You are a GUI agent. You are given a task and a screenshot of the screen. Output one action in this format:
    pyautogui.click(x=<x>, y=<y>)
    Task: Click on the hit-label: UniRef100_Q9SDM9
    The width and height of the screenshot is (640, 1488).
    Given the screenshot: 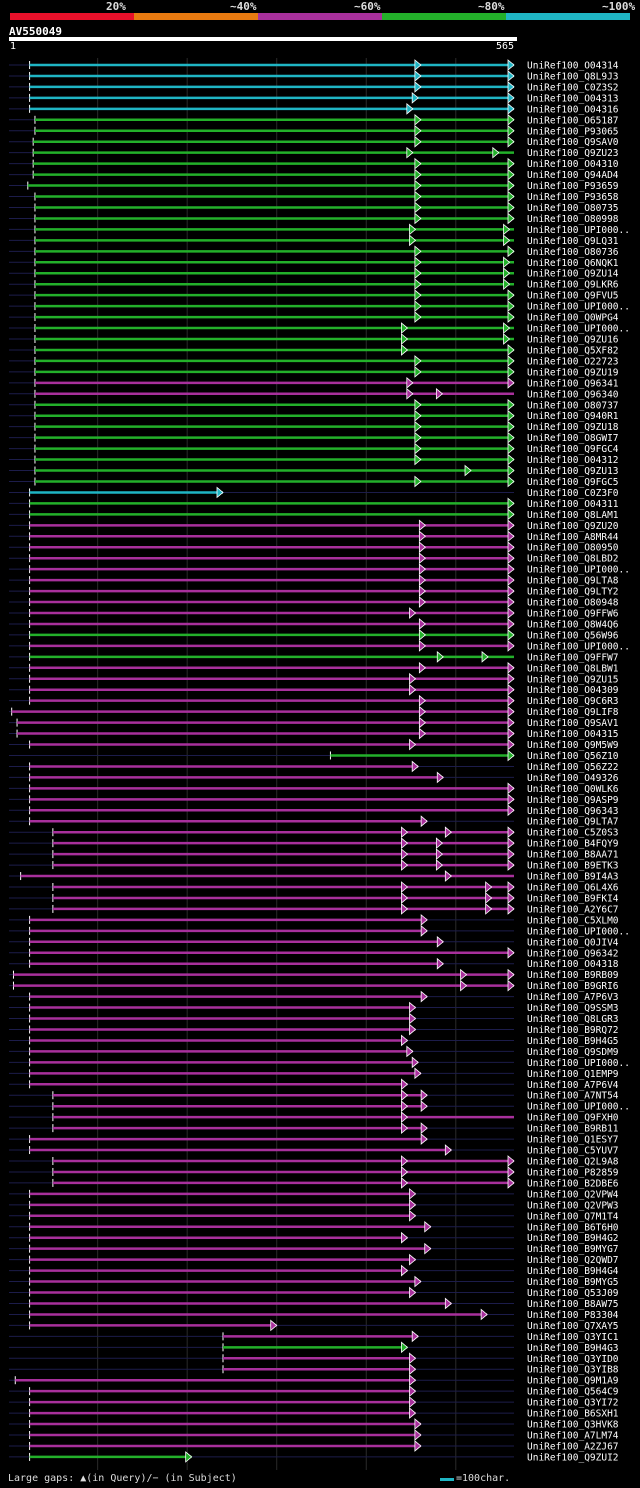 What is the action you would take?
    pyautogui.click(x=573, y=1052)
    